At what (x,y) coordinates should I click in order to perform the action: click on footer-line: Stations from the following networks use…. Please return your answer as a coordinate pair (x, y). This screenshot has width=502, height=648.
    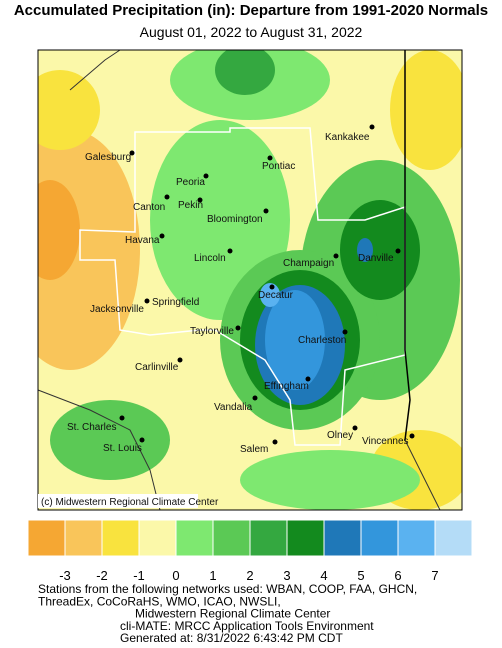
    Looking at the image, I should click on (227, 589).